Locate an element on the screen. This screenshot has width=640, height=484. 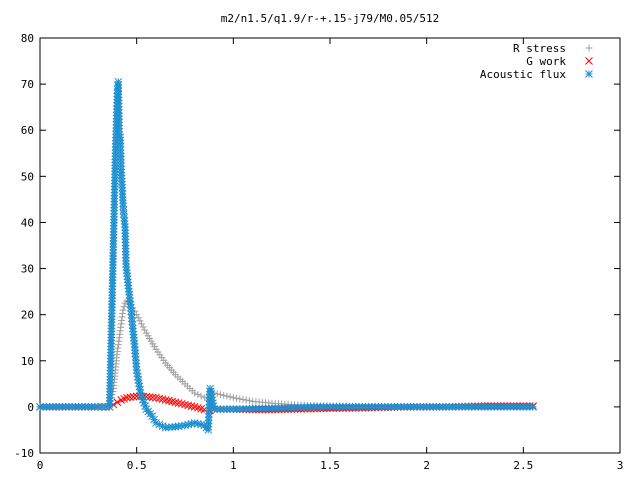
y-tick-label: -10 is located at coordinates (24, 453).